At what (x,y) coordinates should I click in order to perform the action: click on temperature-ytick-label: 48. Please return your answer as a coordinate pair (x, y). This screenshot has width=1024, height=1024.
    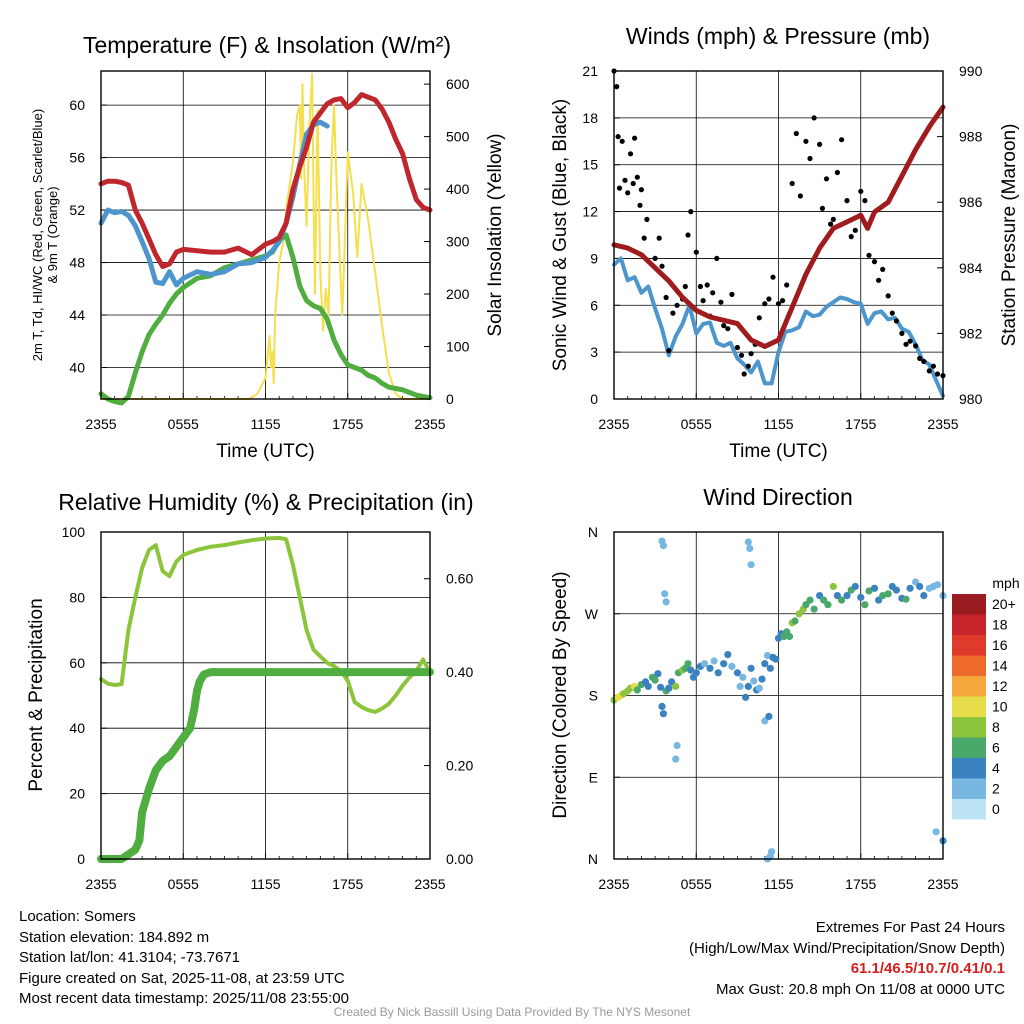
    Looking at the image, I should click on (77, 263).